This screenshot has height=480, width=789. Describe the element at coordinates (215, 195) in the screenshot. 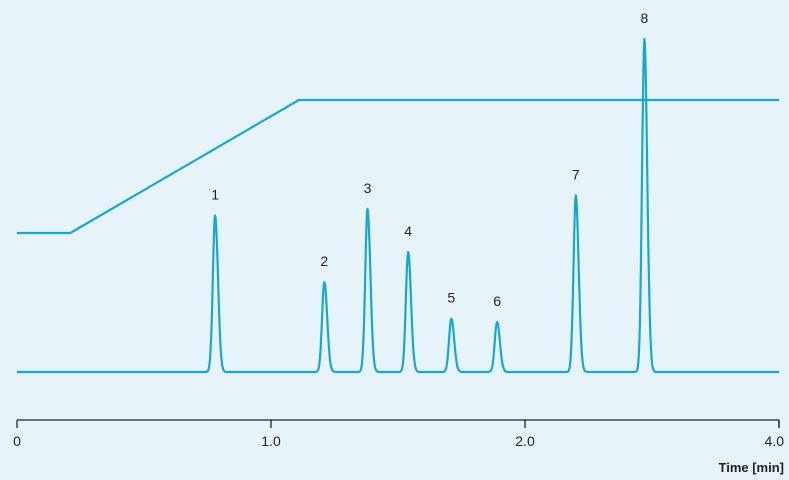

I see `peak-label-1: 1` at that location.